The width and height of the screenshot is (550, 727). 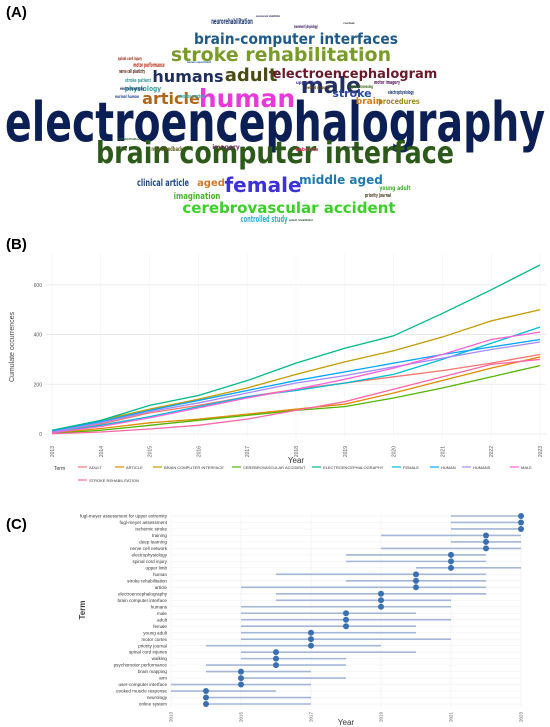 I want to click on timeline-term-label: brain mapping, so click(x=153, y=671).